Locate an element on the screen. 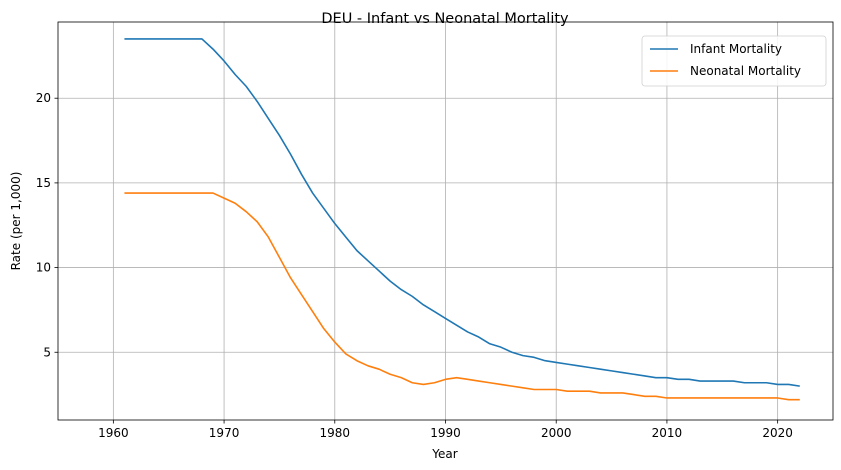 Image resolution: width=841 pixels, height=470 pixels. chart-title: DEU - Infant vs Neonatal Mortality is located at coordinates (445, 19).